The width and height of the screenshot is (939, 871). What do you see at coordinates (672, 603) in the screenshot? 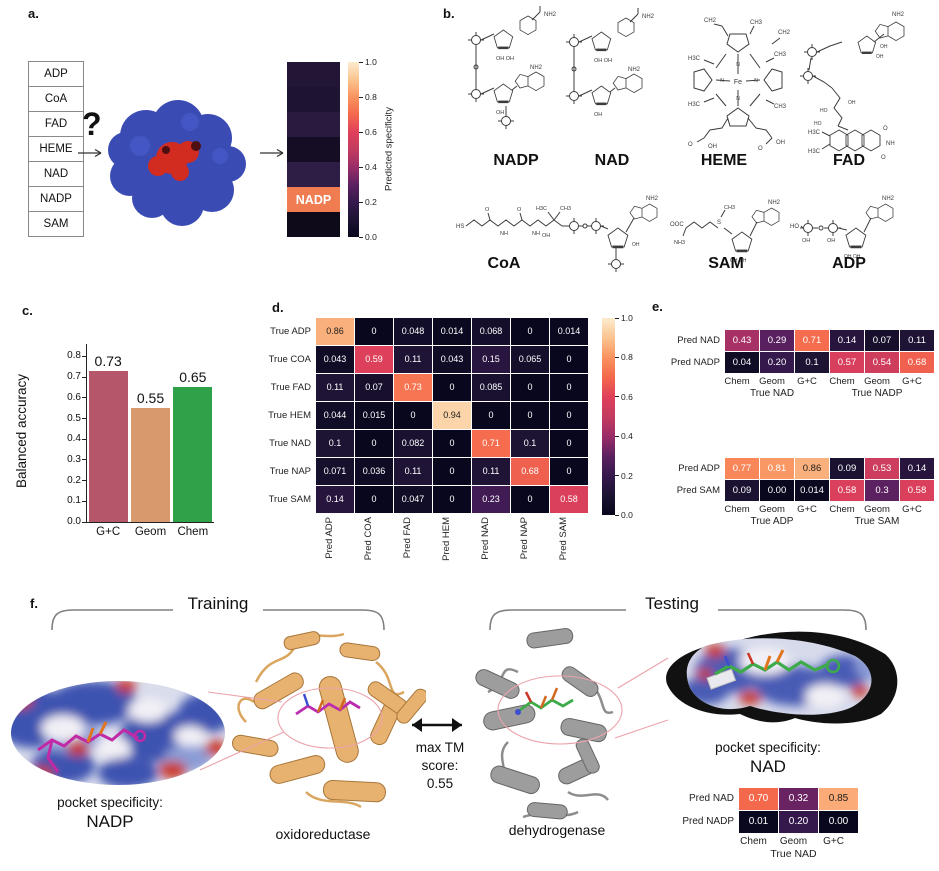
I see `testing-label: Testing` at bounding box center [672, 603].